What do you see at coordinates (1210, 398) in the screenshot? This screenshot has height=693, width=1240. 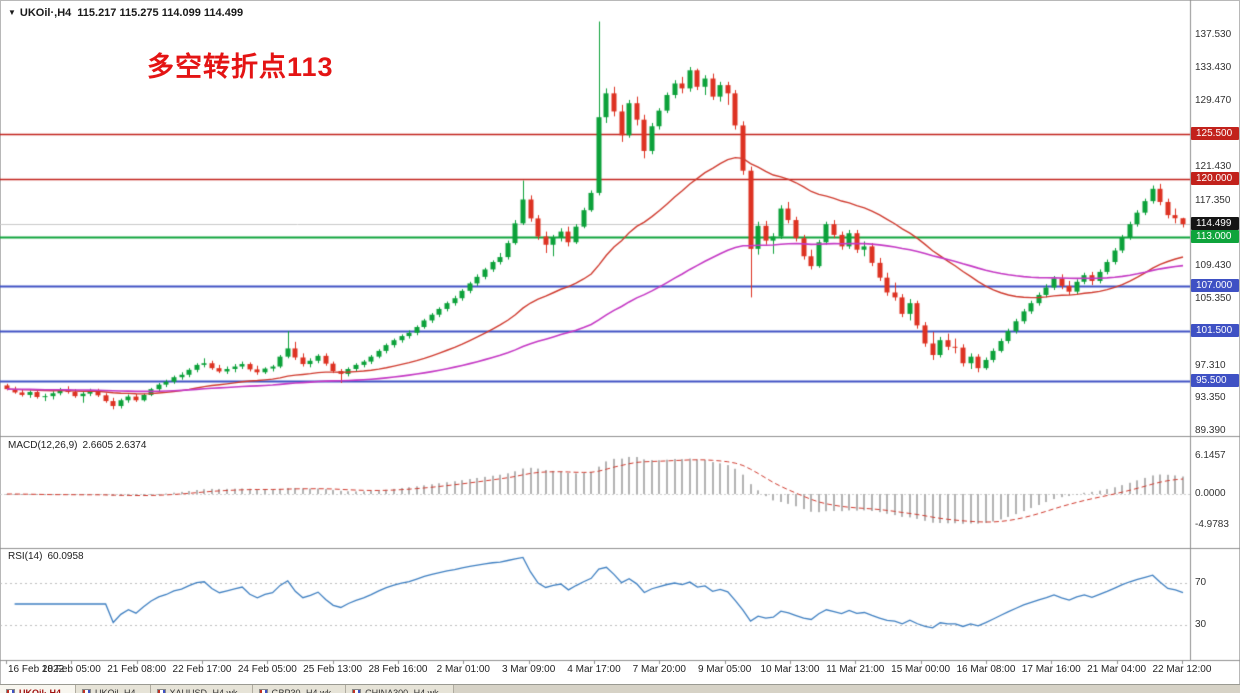 I see `price-axis-label: 93.350` at bounding box center [1210, 398].